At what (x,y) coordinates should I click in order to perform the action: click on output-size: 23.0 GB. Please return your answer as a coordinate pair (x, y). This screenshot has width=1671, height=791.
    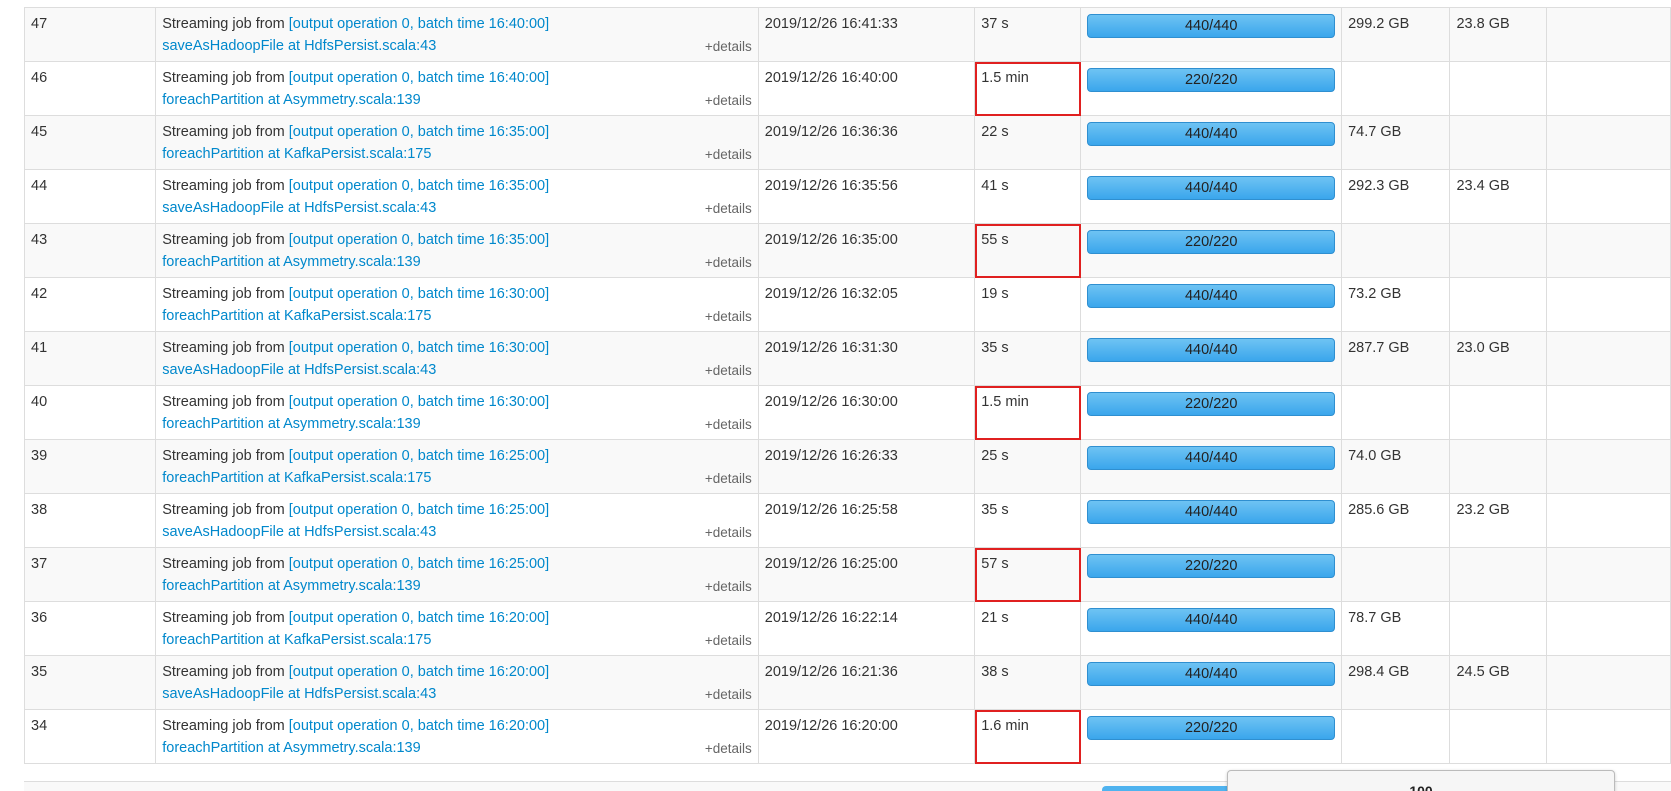
    Looking at the image, I should click on (1483, 348).